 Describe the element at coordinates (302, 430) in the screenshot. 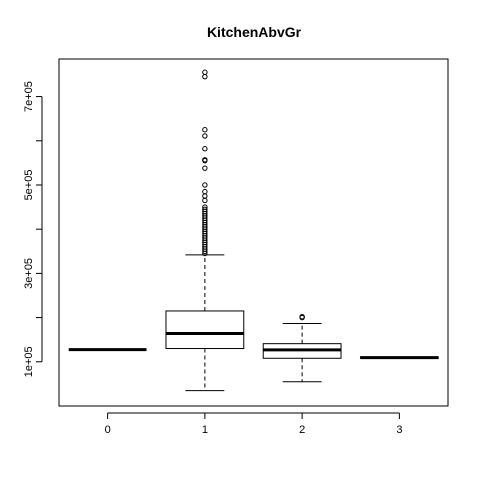

I see `x-tick-label: 2` at that location.